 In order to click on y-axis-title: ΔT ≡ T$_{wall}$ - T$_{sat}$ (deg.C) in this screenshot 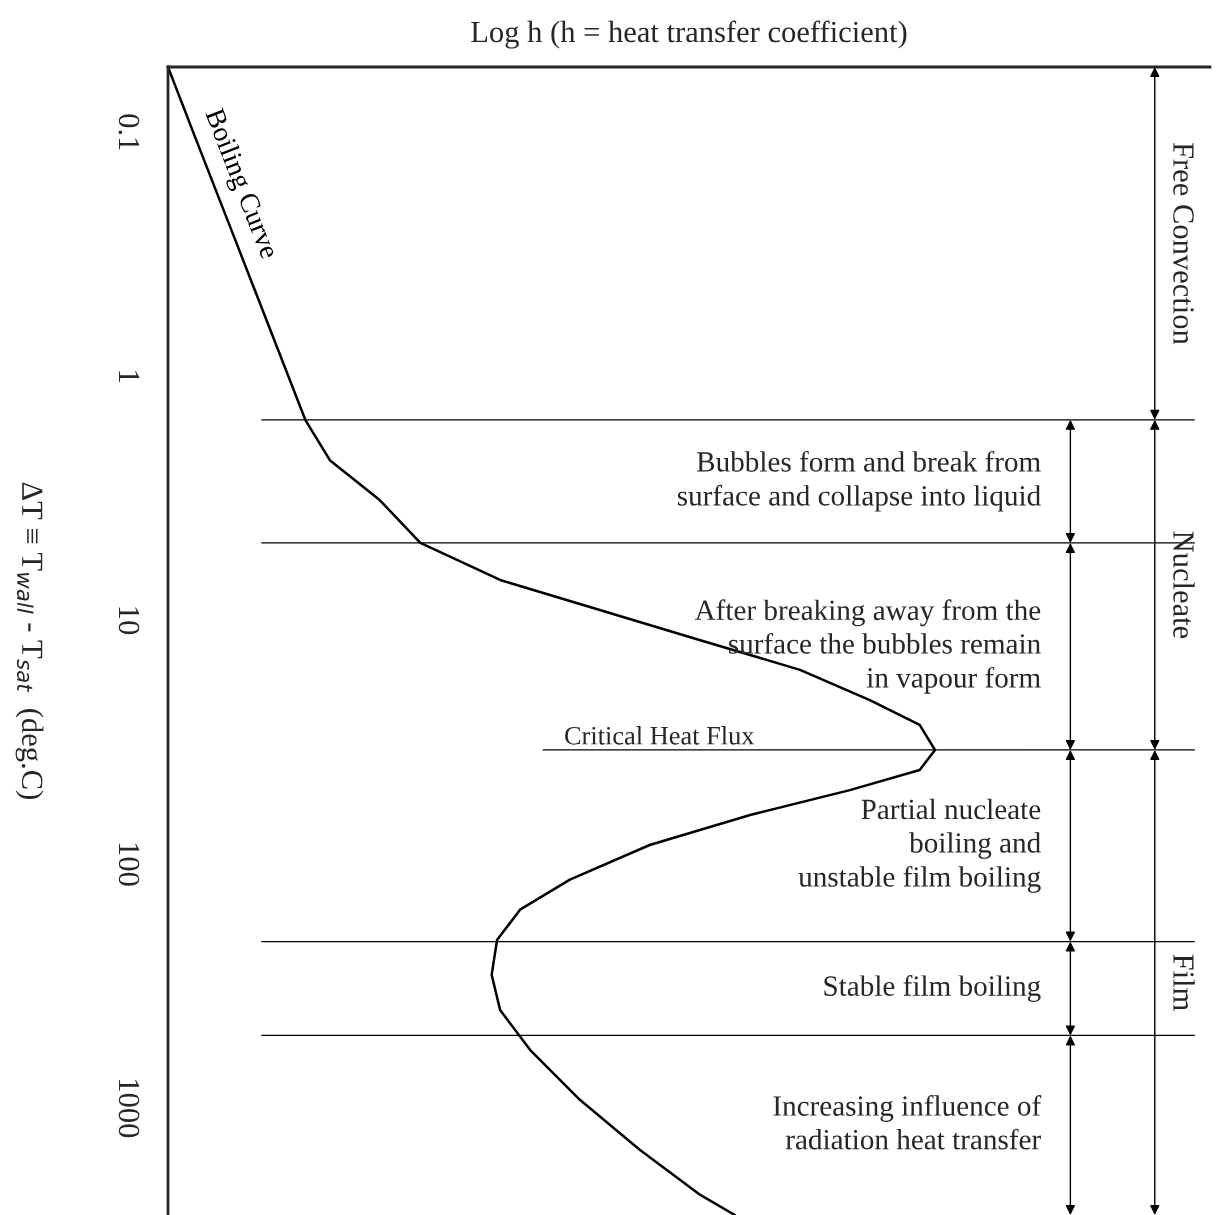, I will do `click(29, 640)`.